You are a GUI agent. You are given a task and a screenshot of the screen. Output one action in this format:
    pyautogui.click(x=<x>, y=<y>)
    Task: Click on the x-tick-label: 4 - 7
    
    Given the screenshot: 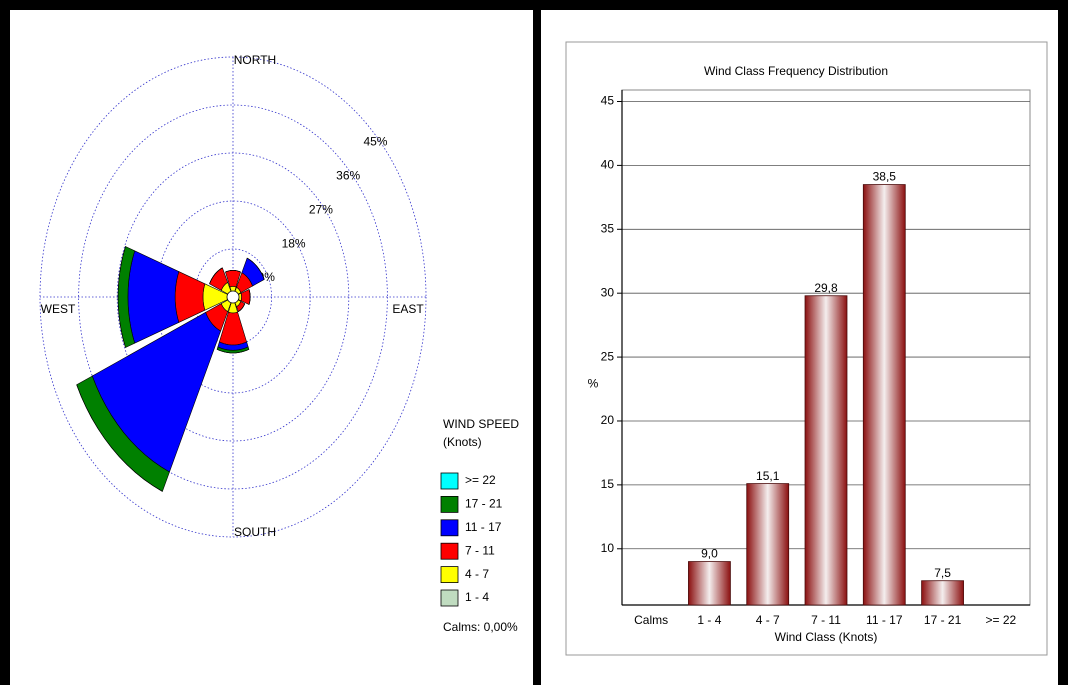 What is the action you would take?
    pyautogui.click(x=768, y=620)
    